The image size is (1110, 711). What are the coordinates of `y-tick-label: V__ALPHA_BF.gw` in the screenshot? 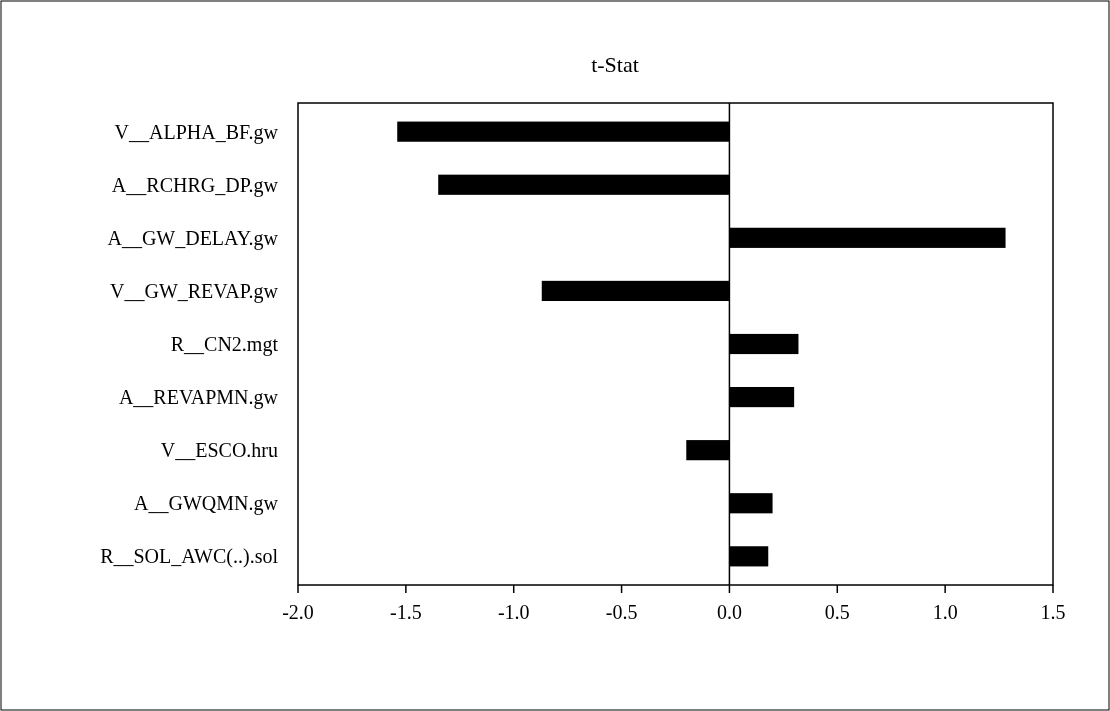 It's located at (196, 132).